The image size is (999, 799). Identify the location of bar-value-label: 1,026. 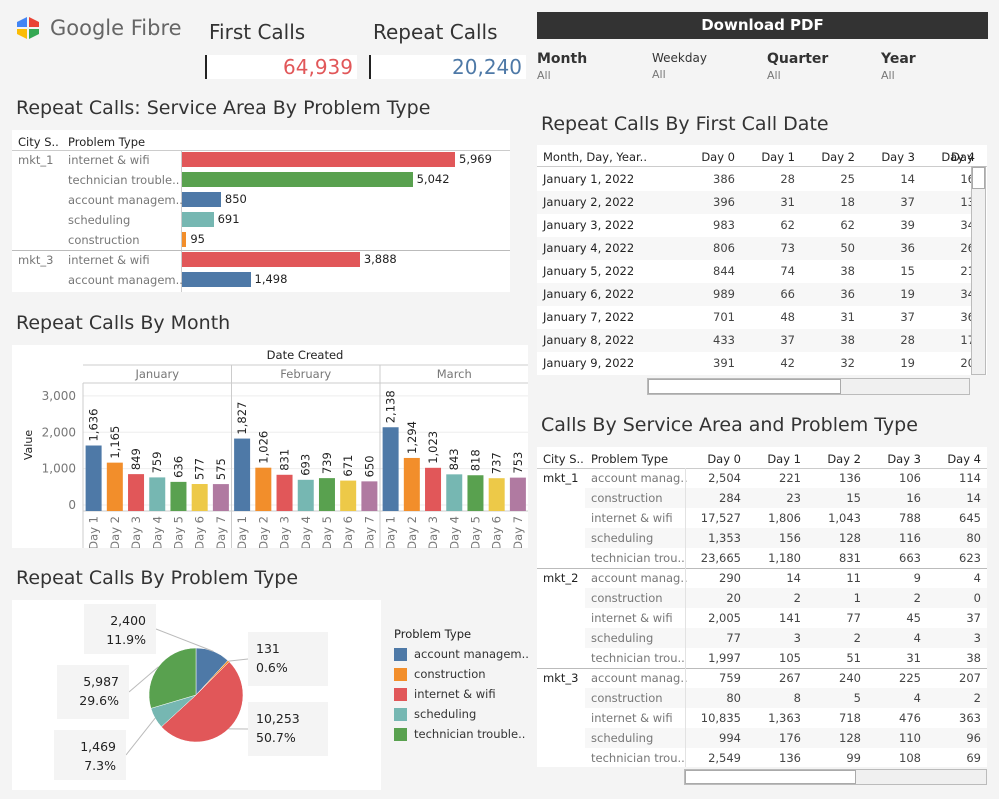
(263, 447).